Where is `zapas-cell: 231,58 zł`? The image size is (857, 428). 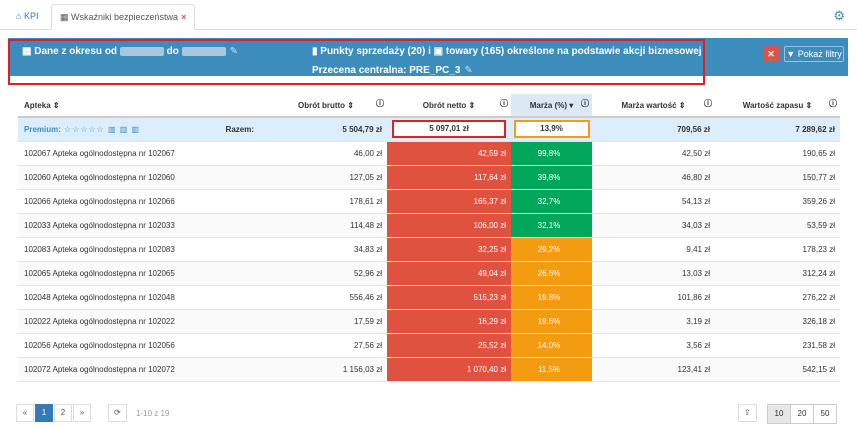
zapas-cell: 231,58 zł is located at coordinates (777, 345).